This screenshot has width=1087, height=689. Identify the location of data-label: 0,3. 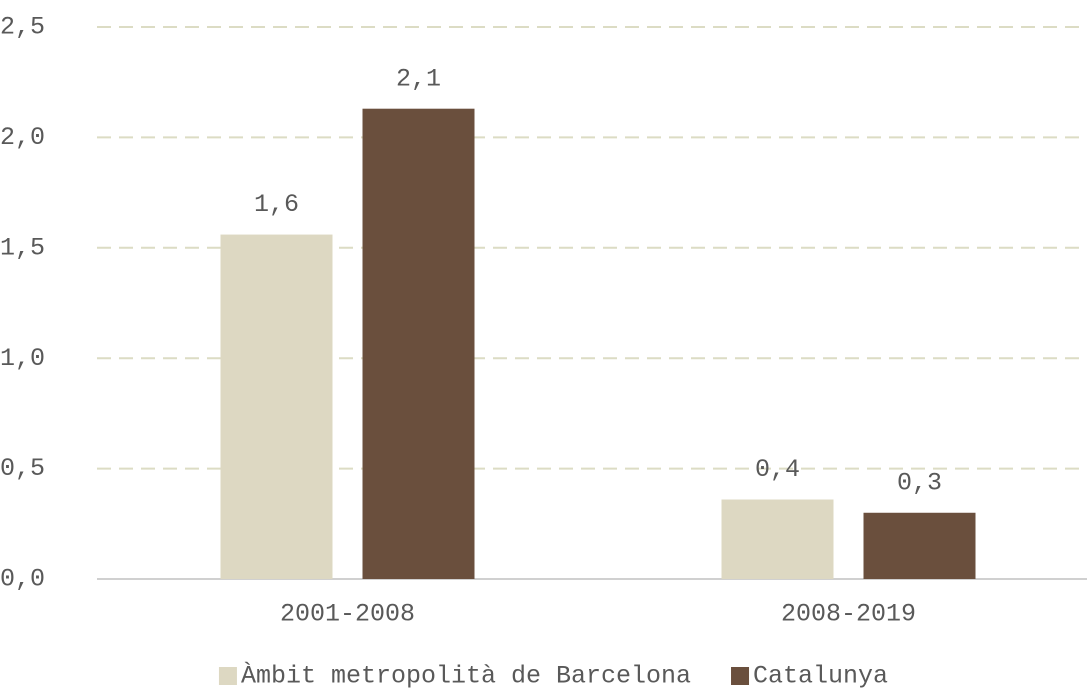
(919, 482).